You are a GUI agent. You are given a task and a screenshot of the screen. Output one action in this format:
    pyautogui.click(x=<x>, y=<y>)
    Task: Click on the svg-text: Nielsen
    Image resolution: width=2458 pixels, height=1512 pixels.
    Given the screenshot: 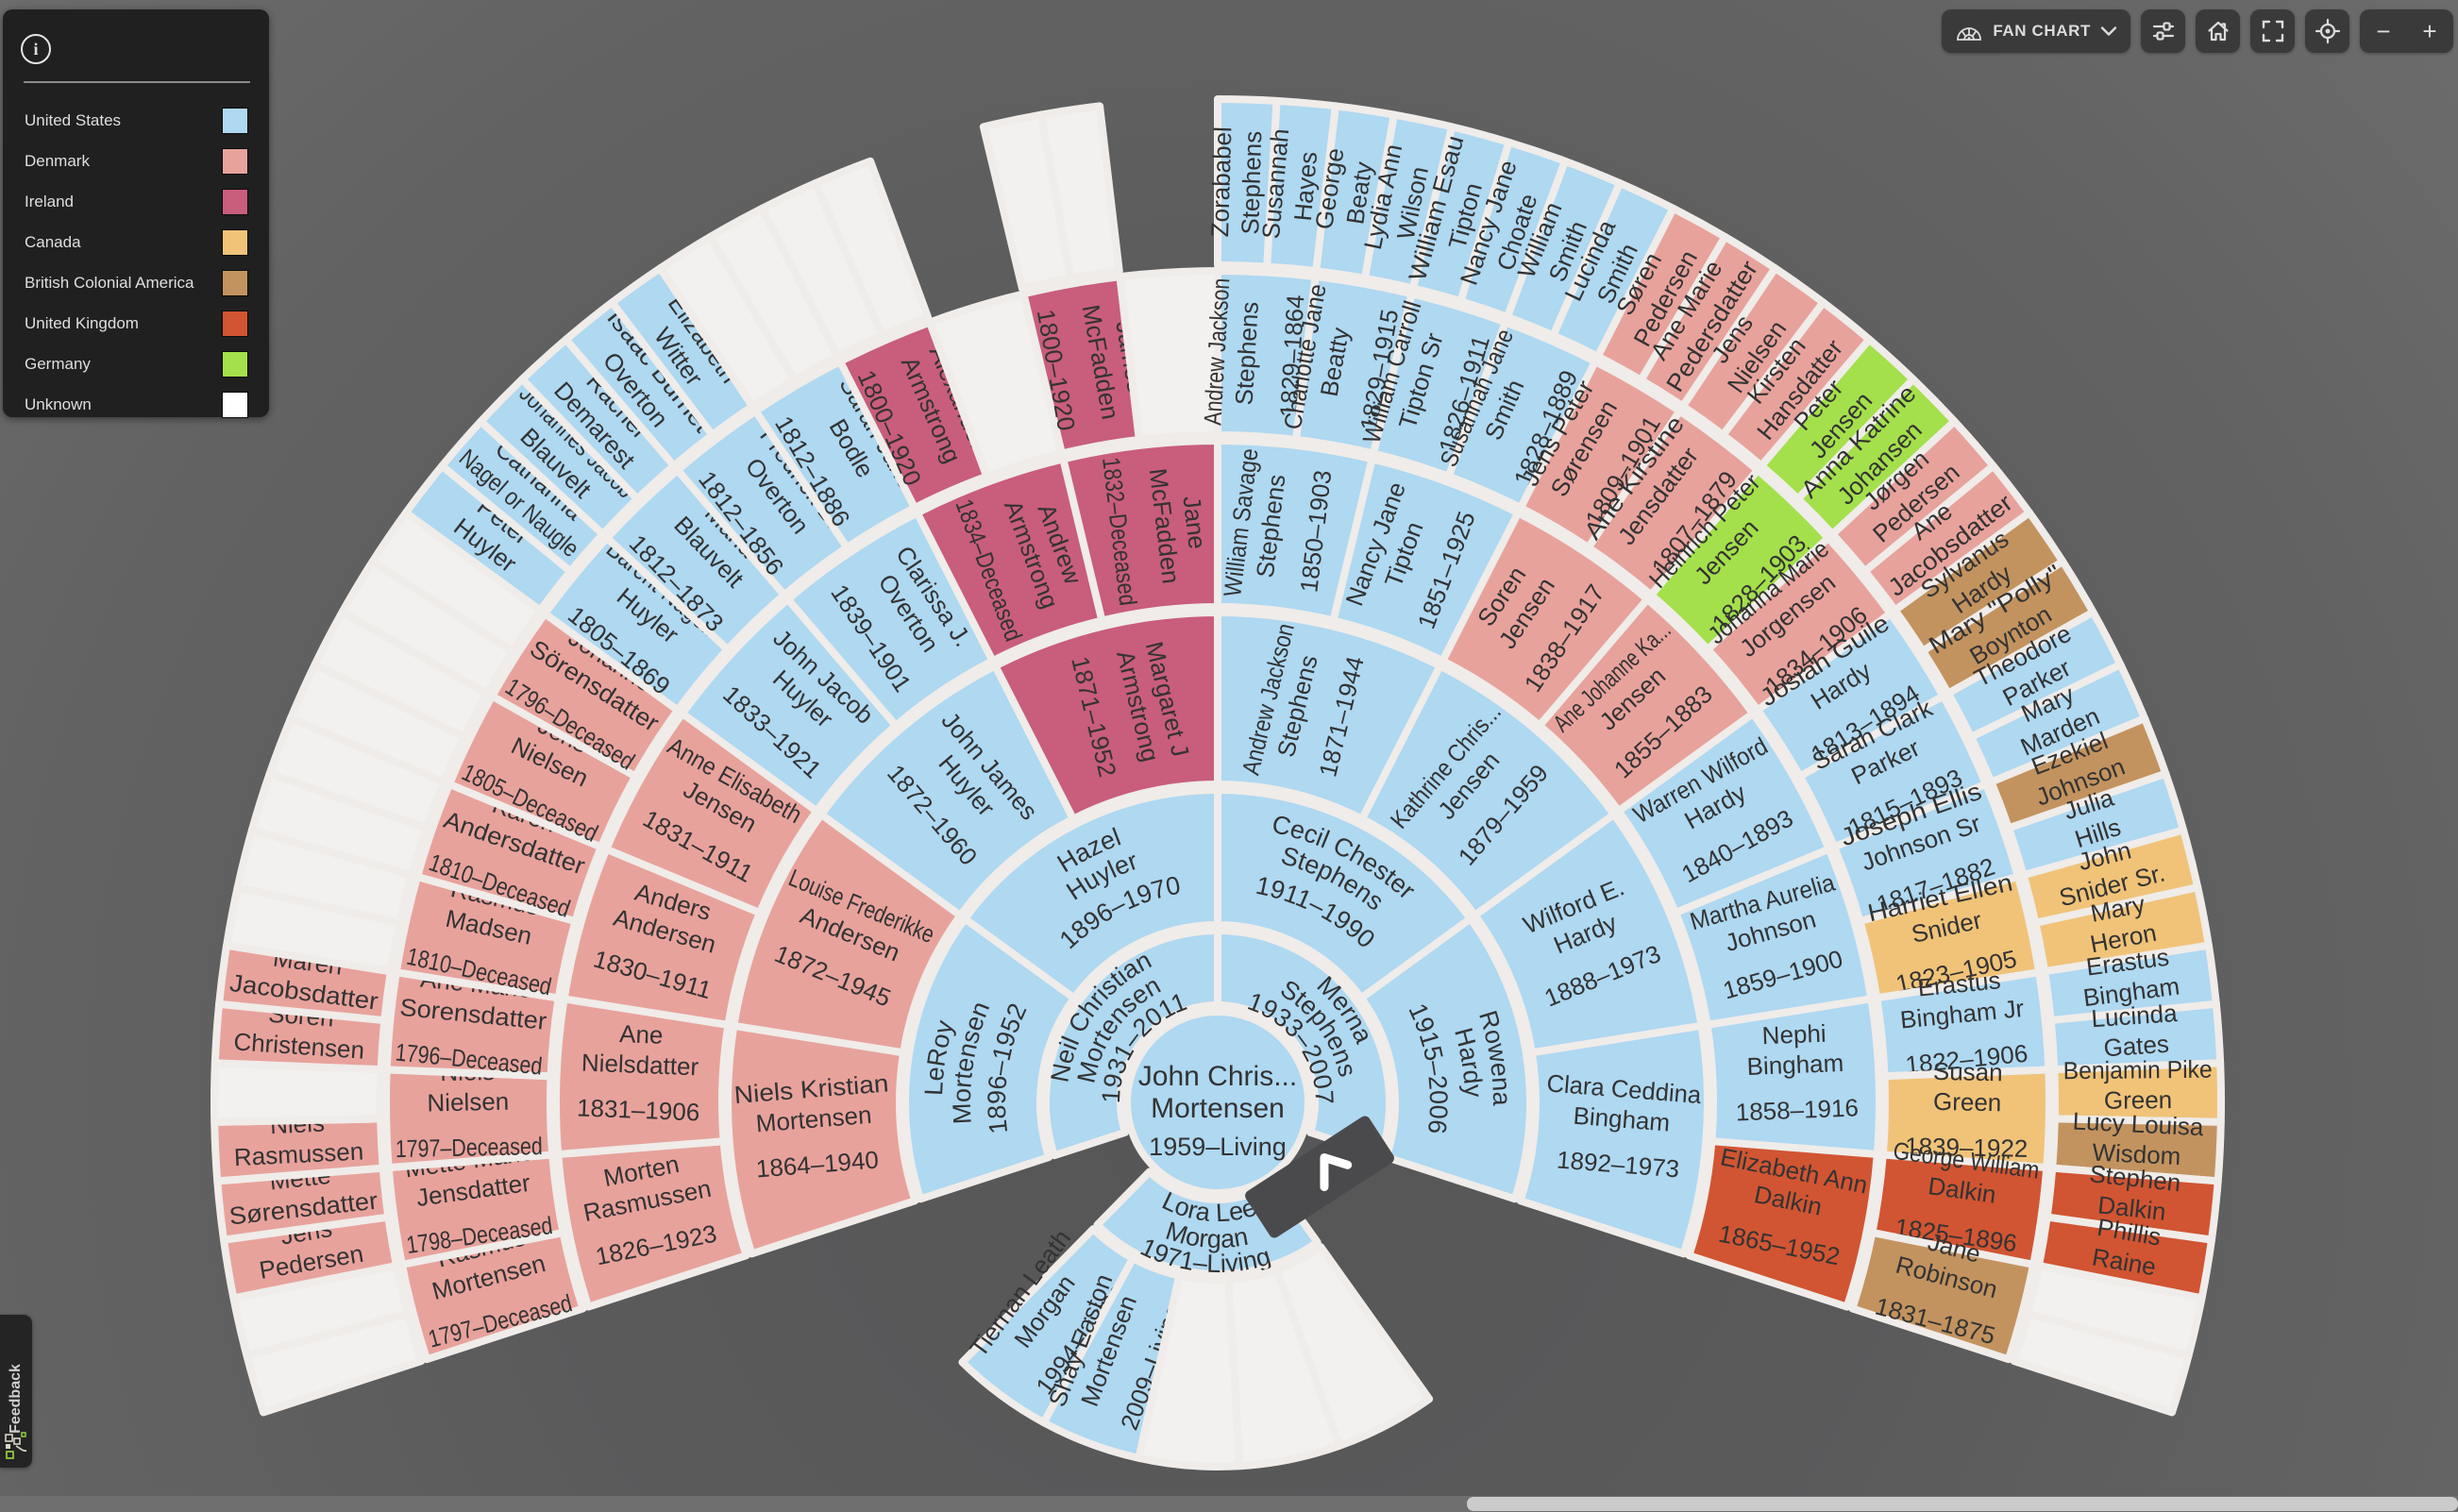 What is the action you would take?
    pyautogui.click(x=468, y=1102)
    